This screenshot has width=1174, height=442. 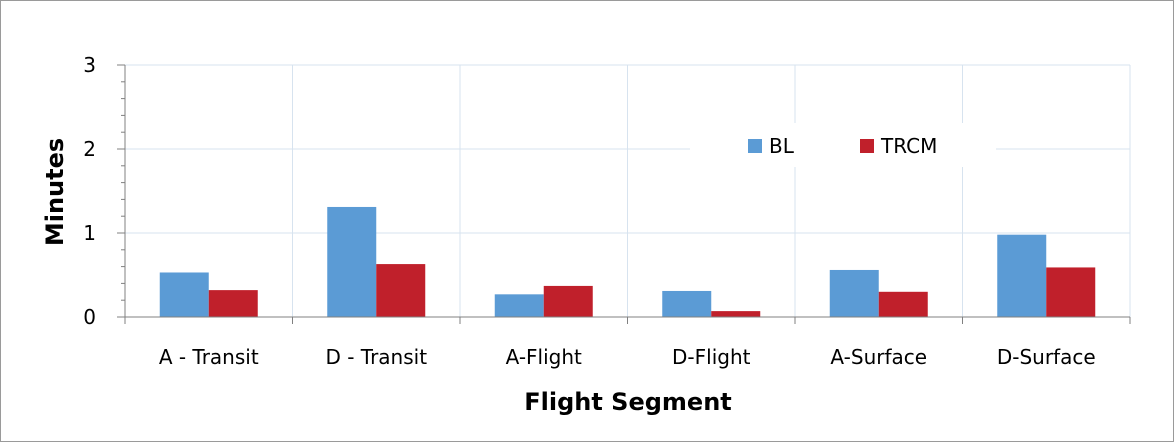 What do you see at coordinates (184, 294) in the screenshot?
I see `bar-bl-a-transit` at bounding box center [184, 294].